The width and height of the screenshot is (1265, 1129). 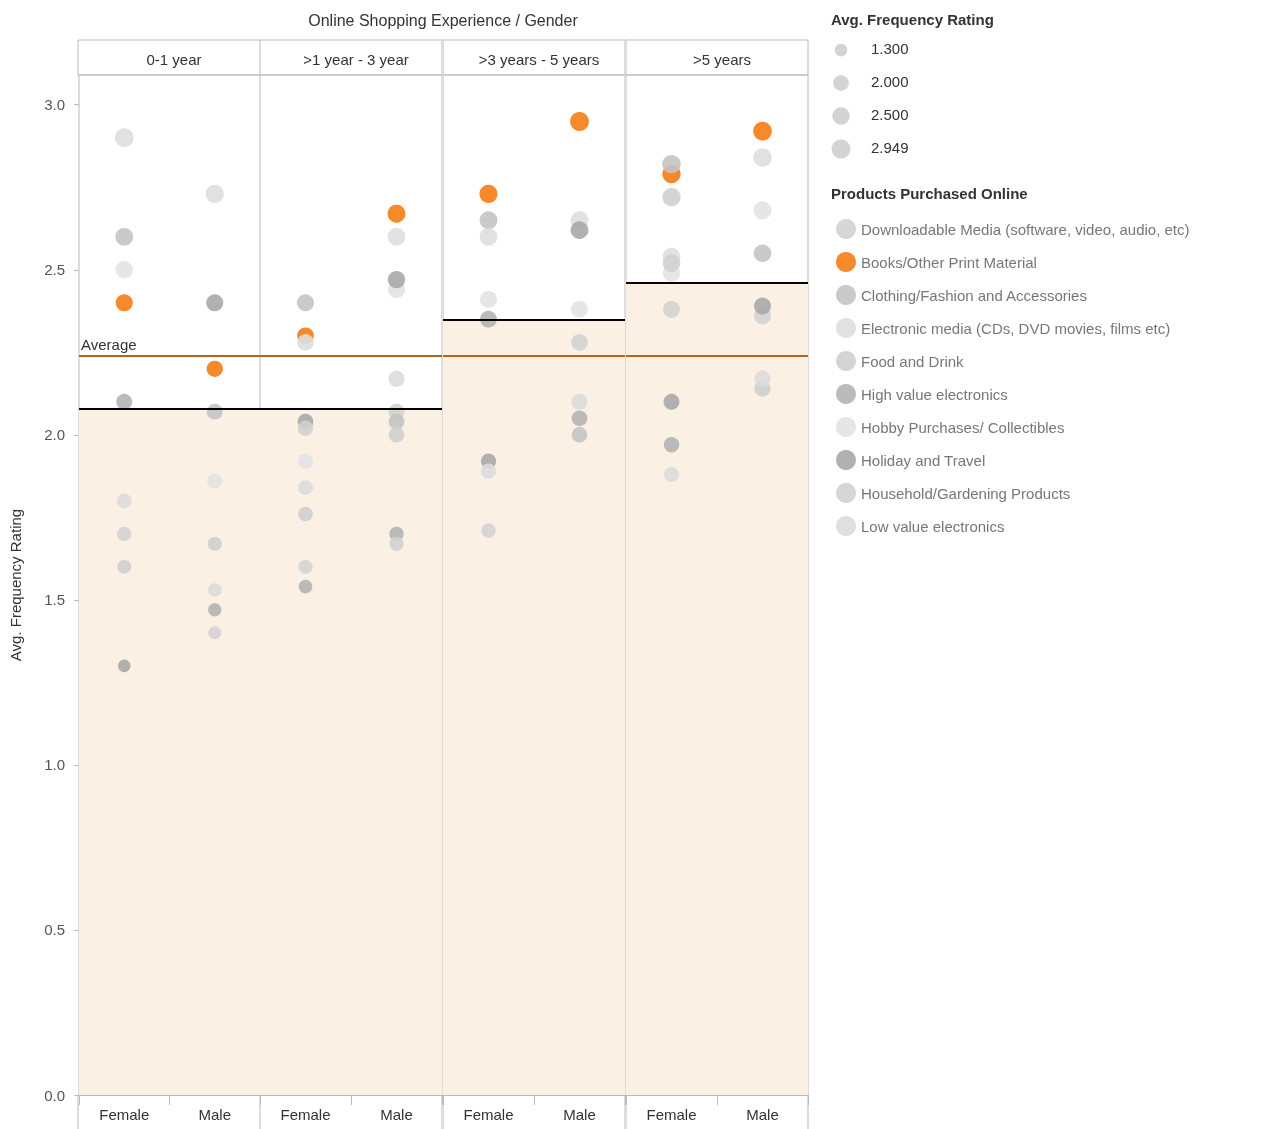 What do you see at coordinates (1016, 328) in the screenshot?
I see `legend-label: Electronic media (CDs, DVD movies, films etc)` at bounding box center [1016, 328].